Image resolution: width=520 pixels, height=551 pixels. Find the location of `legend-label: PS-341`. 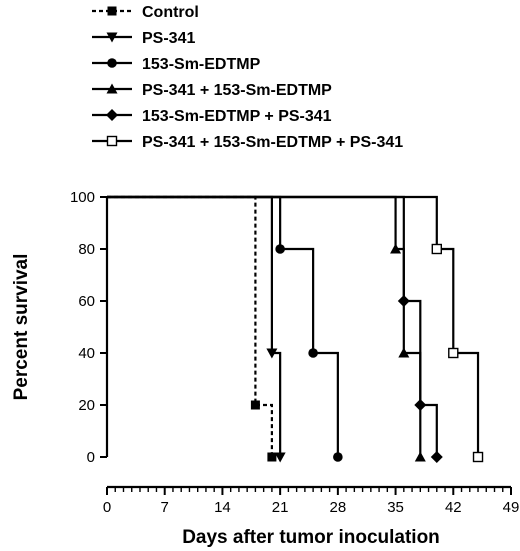

legend-label: PS-341 is located at coordinates (168, 38).